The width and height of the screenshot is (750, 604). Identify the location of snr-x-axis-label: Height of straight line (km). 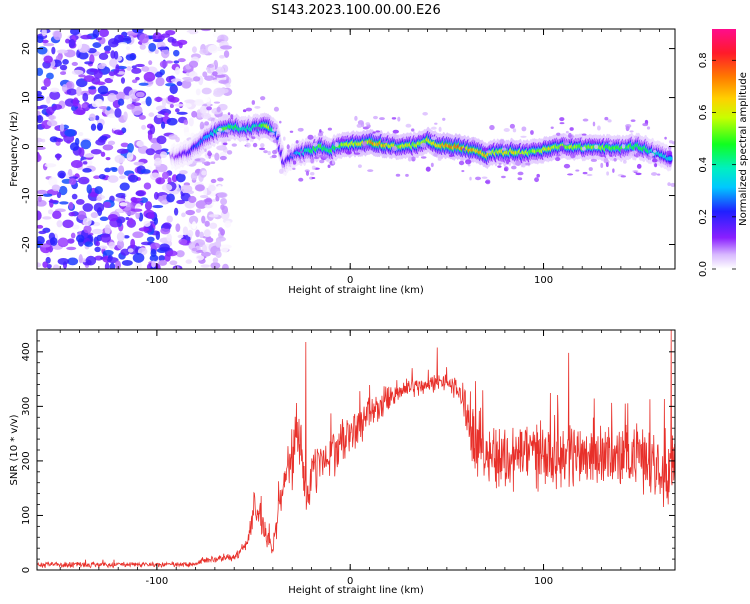
(356, 590).